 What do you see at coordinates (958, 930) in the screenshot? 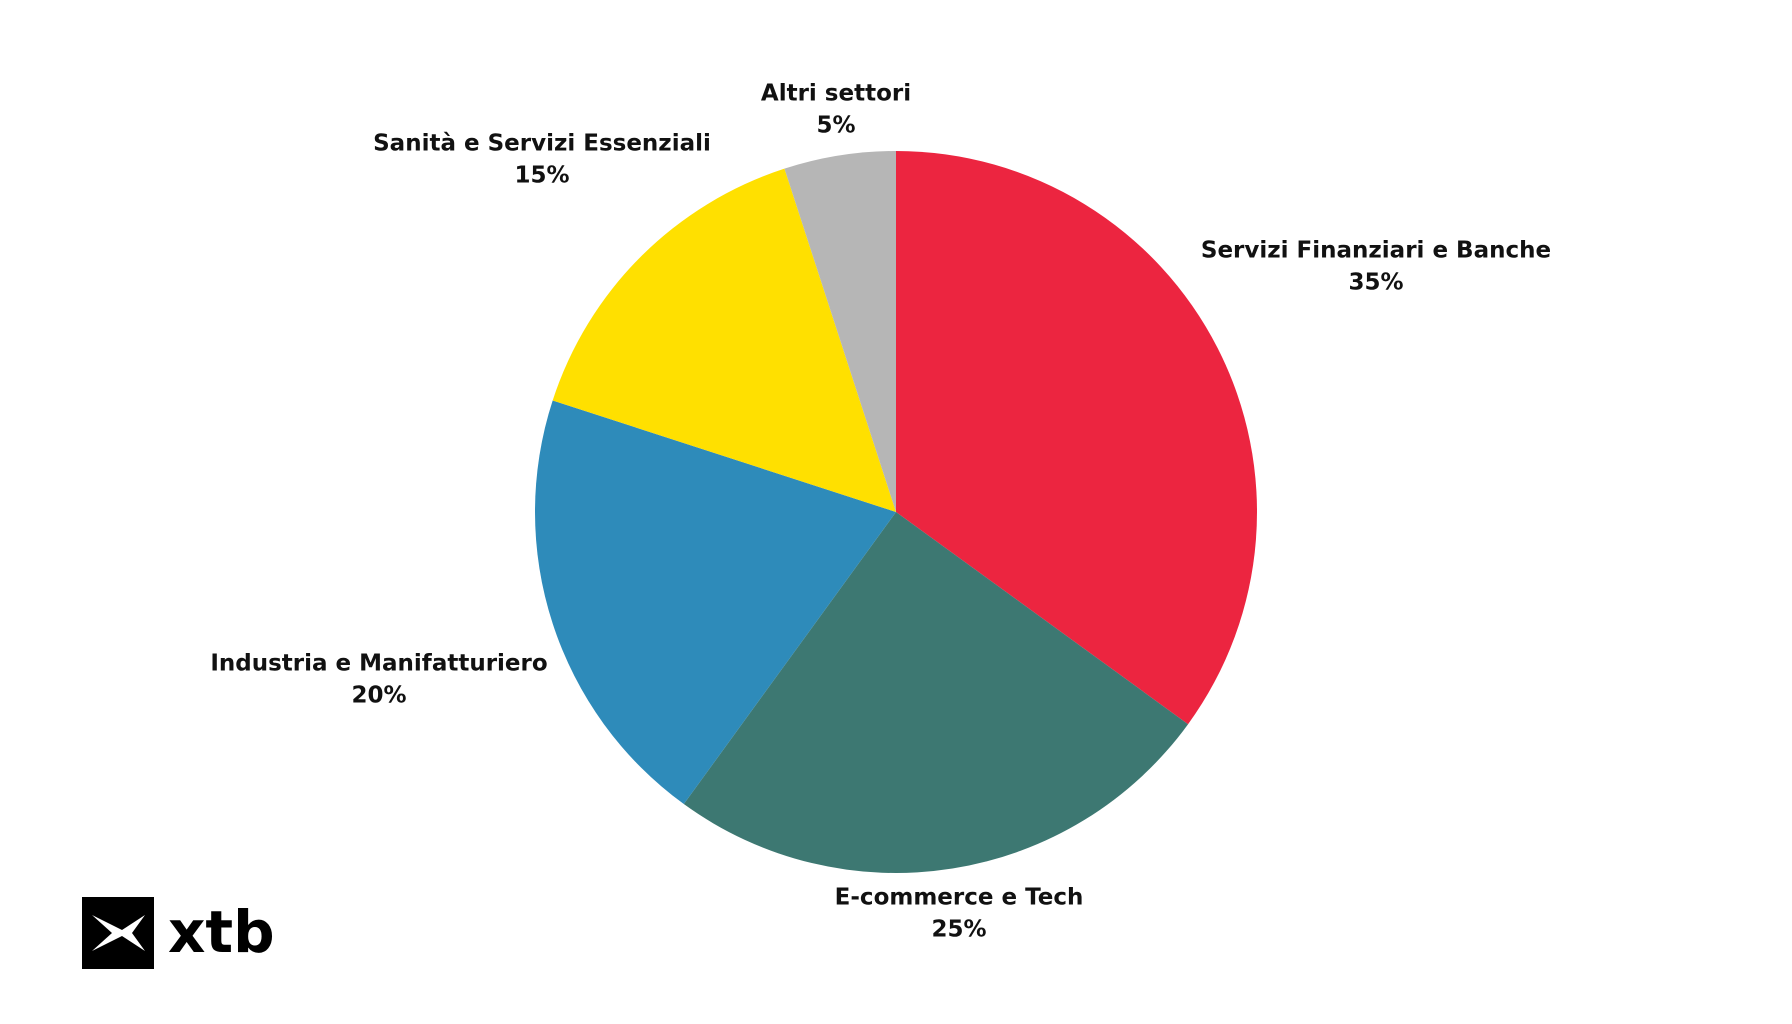
I see `slice-value-label: 25%` at bounding box center [958, 930].